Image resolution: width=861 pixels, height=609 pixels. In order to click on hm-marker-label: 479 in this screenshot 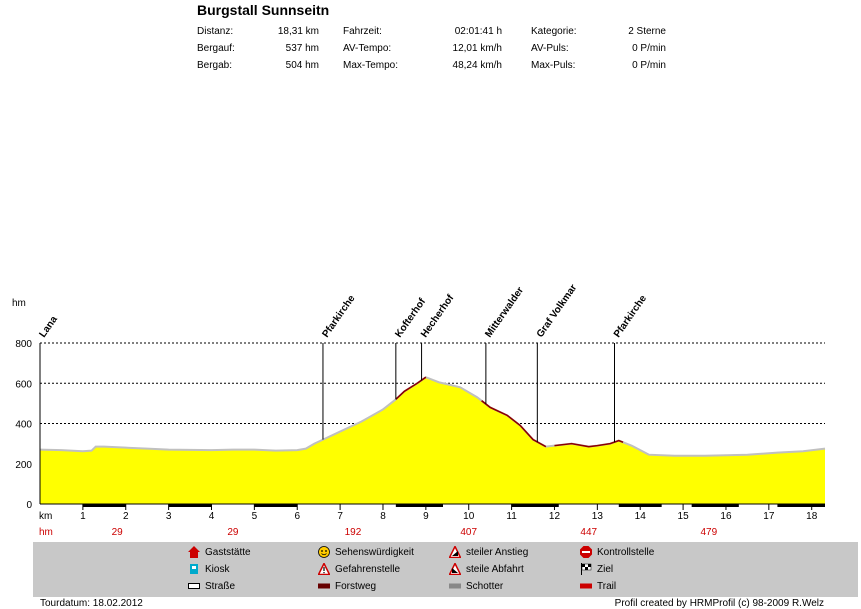, I will do `click(708, 532)`.